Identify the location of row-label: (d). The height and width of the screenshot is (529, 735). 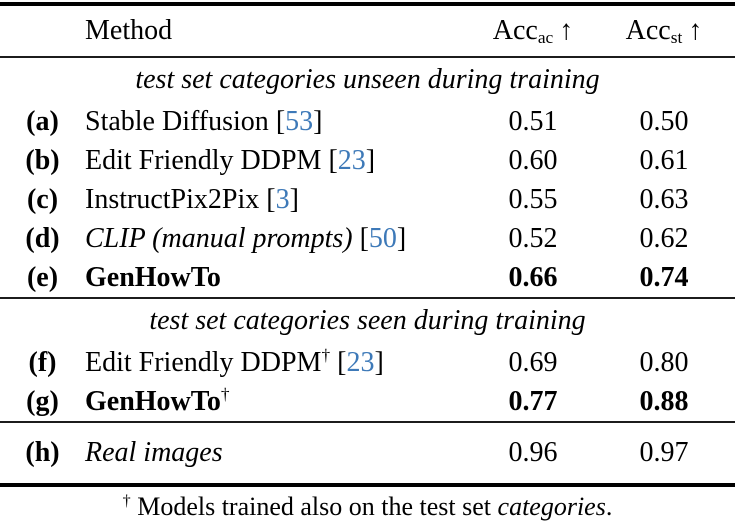
(42, 238).